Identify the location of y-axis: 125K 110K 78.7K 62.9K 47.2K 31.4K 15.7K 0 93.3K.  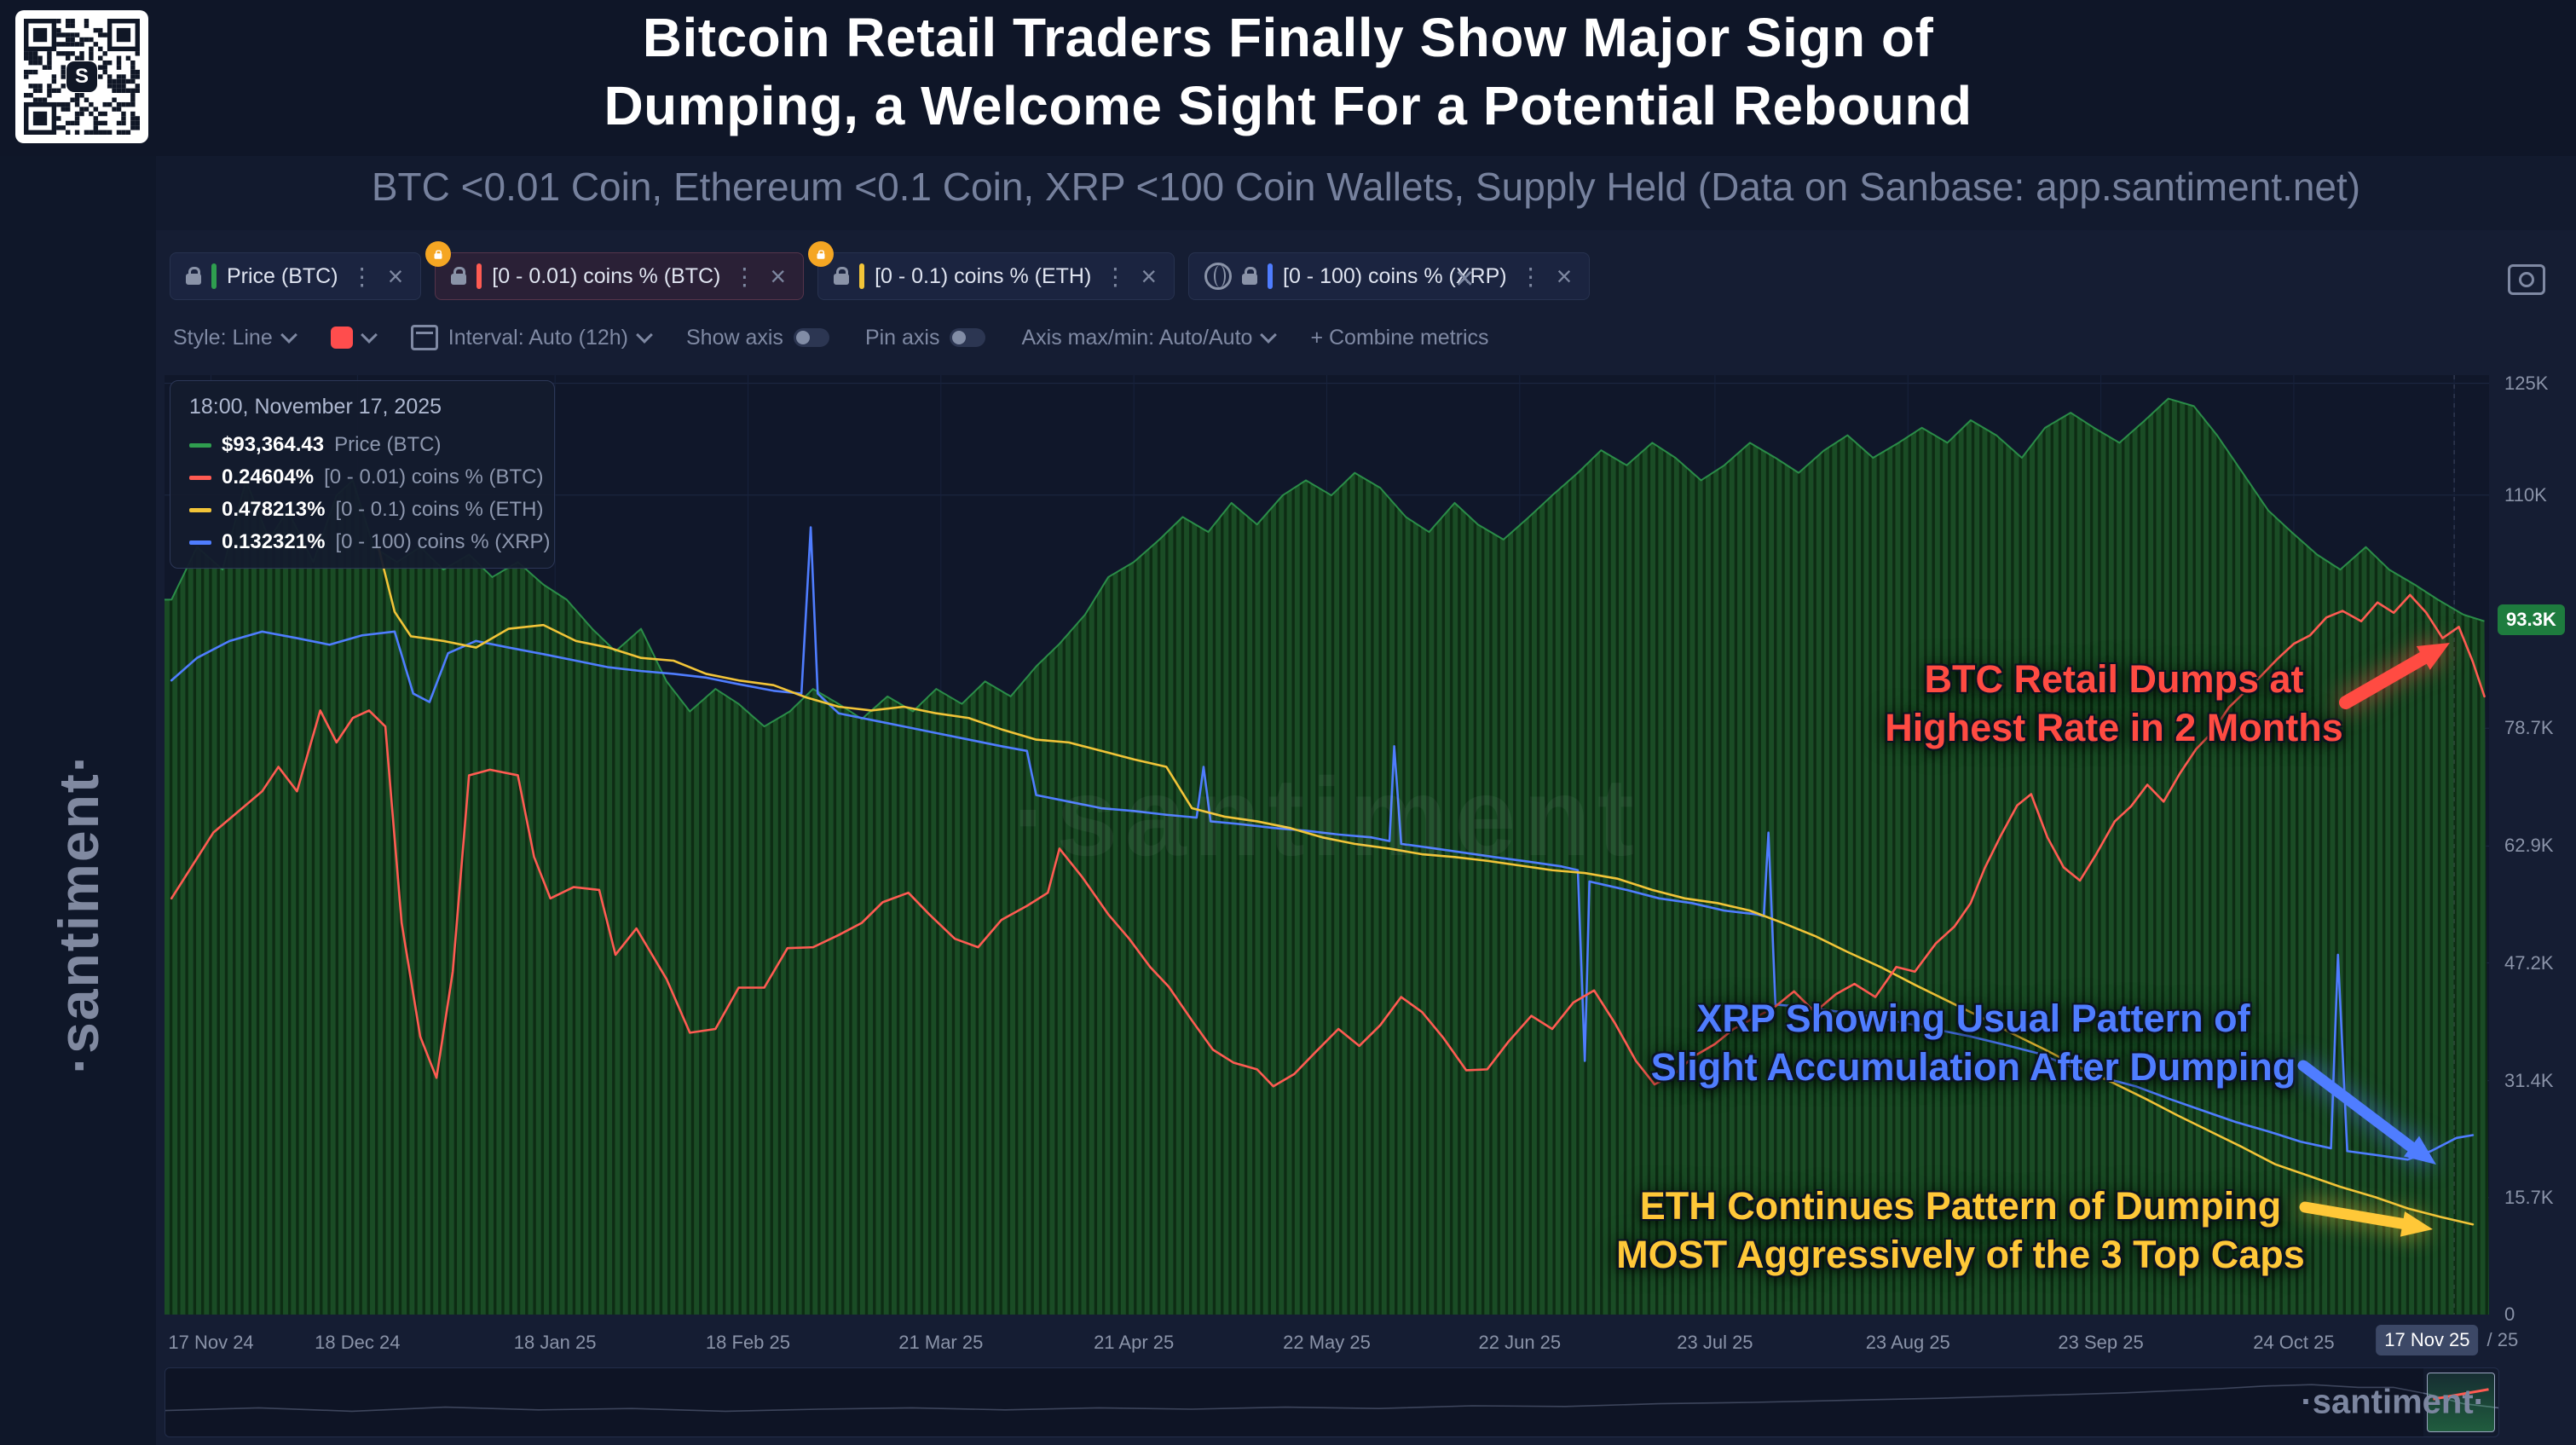
(2536, 848).